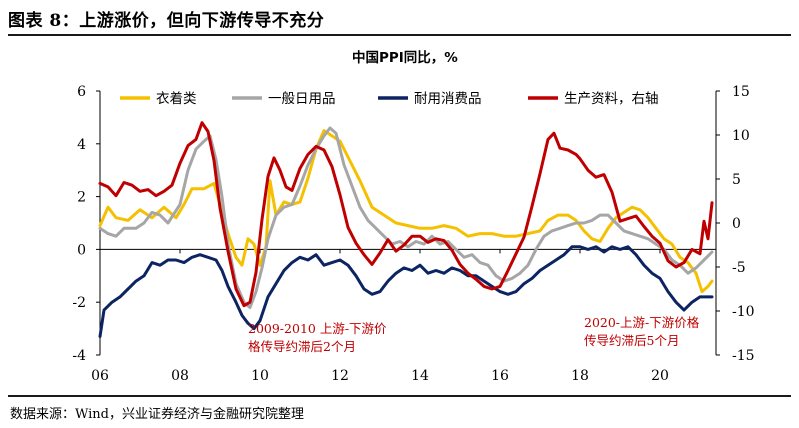  What do you see at coordinates (260, 376) in the screenshot?
I see `x-tick-label: 10` at bounding box center [260, 376].